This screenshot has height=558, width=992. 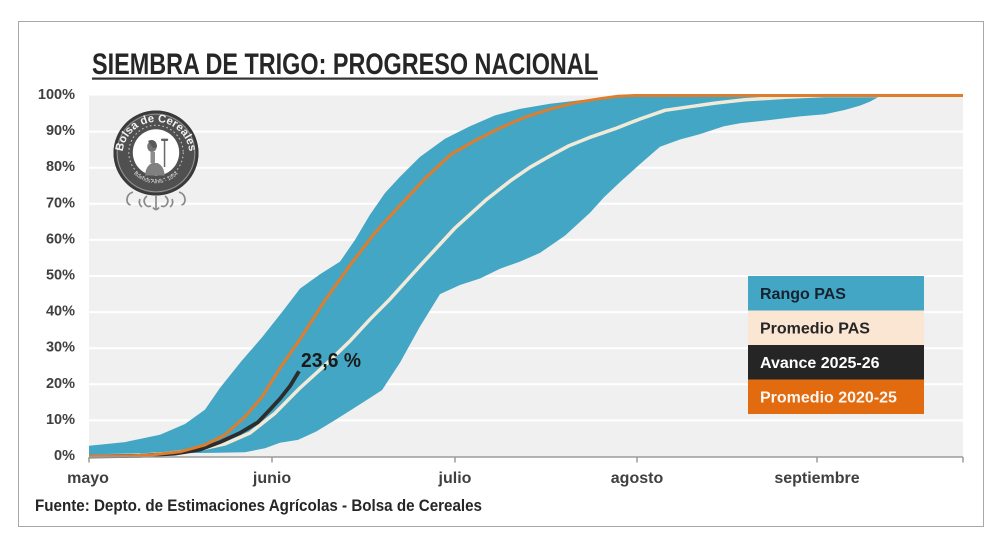 I want to click on svg-text: 20%, so click(x=60, y=384).